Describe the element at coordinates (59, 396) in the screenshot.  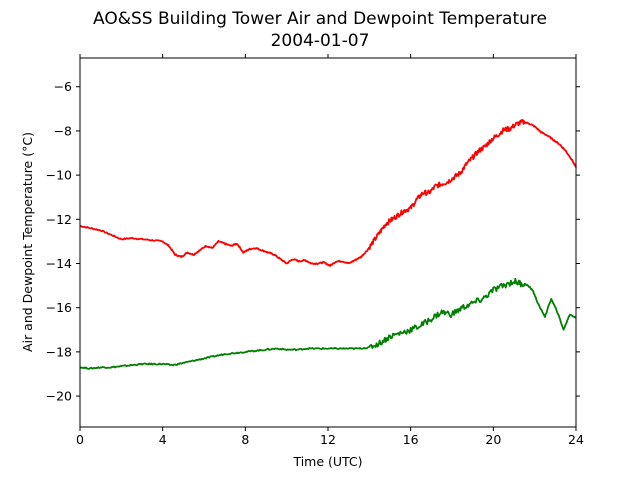
I see `y-tick-label: −20` at that location.